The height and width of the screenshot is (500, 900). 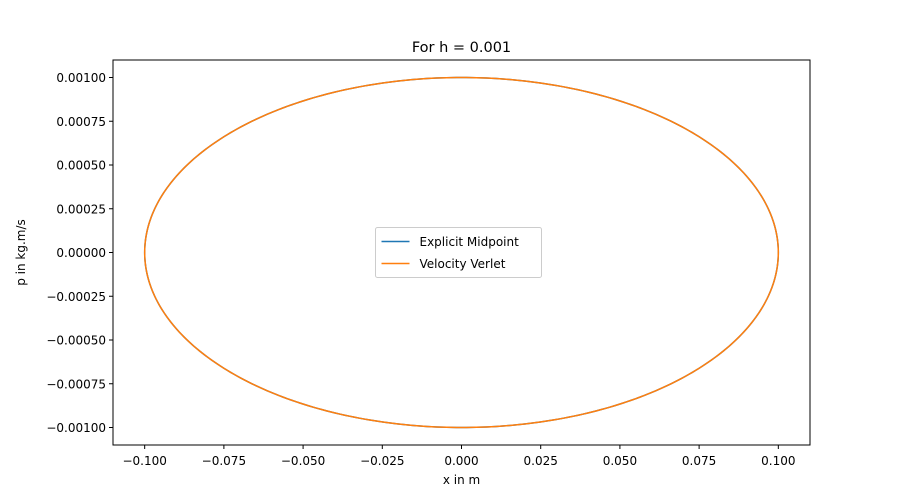 I want to click on x-tick-label: −0.025, so click(x=382, y=461).